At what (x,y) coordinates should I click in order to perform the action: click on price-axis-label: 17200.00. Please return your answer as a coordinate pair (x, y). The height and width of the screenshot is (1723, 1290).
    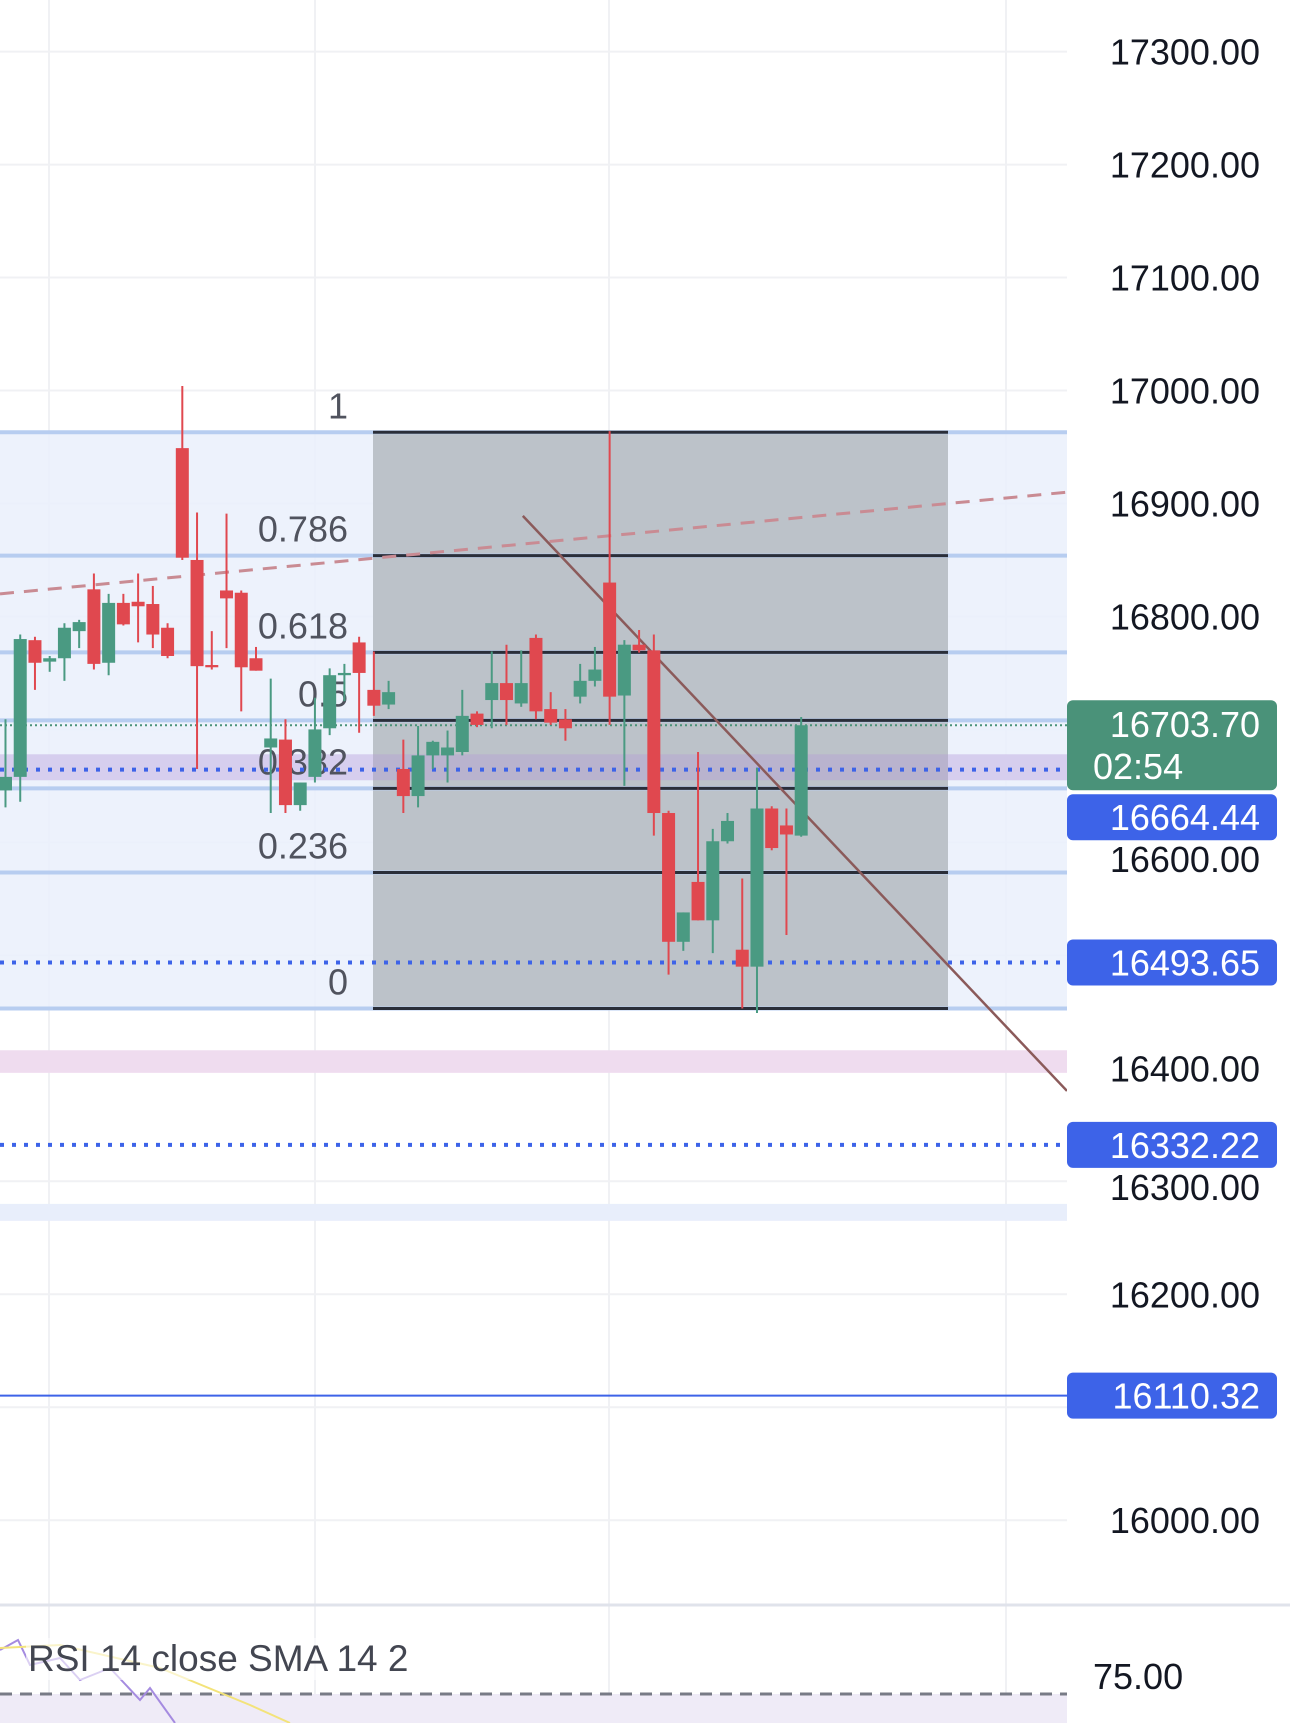
    Looking at the image, I should click on (1185, 165).